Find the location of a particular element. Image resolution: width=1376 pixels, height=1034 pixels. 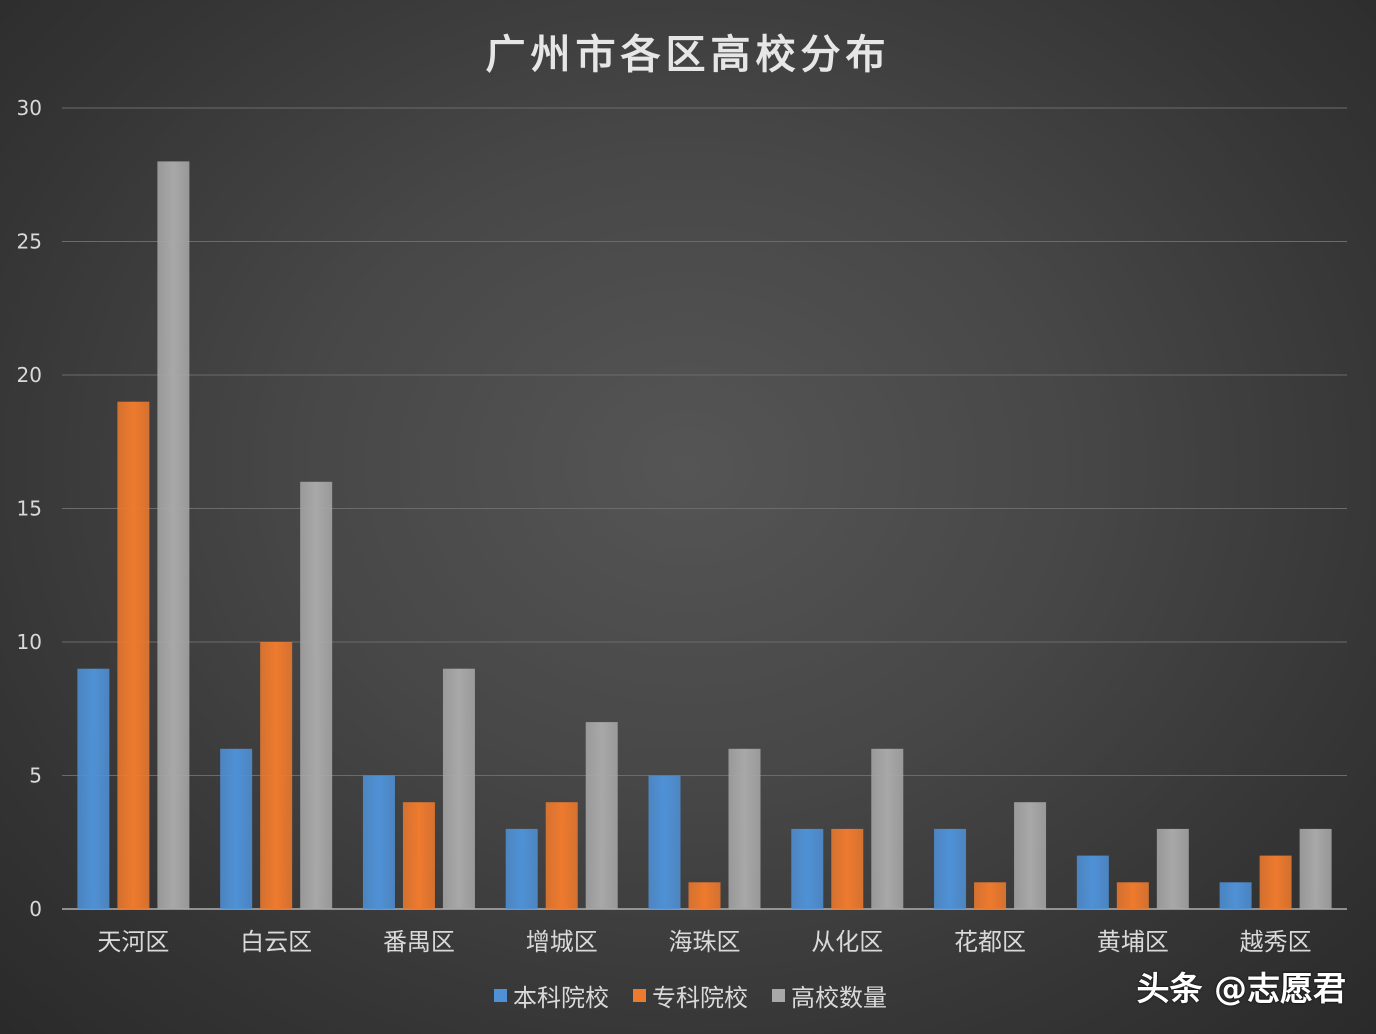

y-tick-label: 25 is located at coordinates (29, 242).